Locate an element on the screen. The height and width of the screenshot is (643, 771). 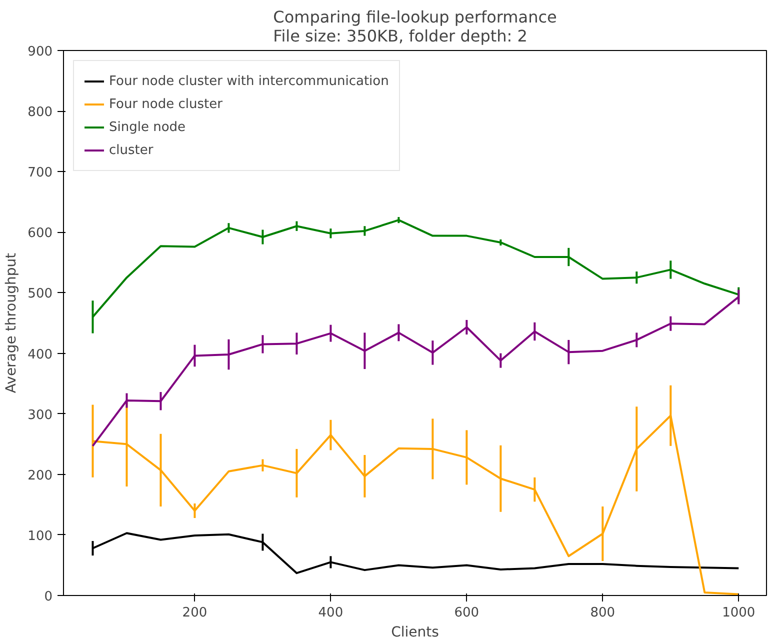
x-tick-label: 1000 is located at coordinates (739, 613).